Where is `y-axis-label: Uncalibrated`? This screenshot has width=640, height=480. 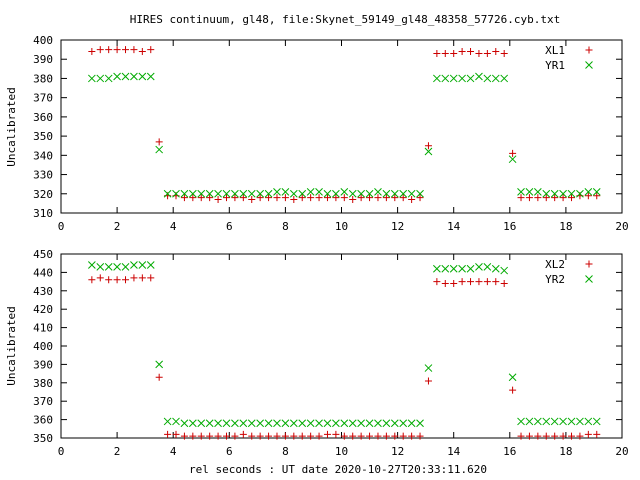
y-axis-label: Uncalibrated is located at coordinates (11, 345).